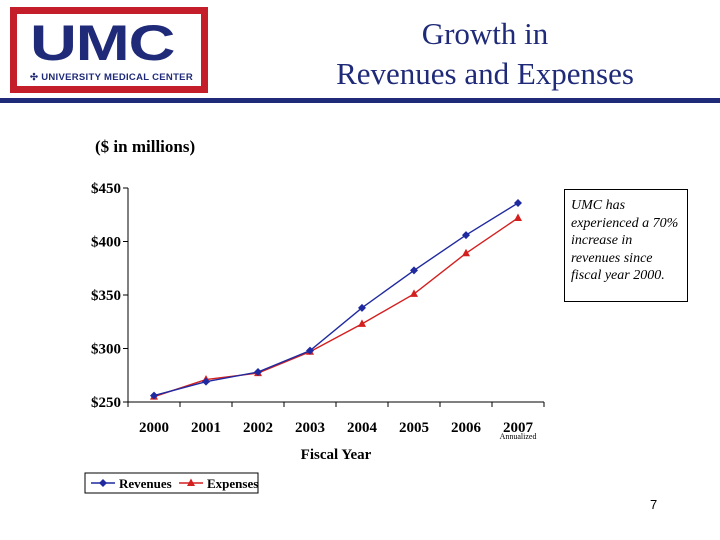 This screenshot has height=540, width=720. Describe the element at coordinates (466, 428) in the screenshot. I see `x-tick-label: 2006` at that location.